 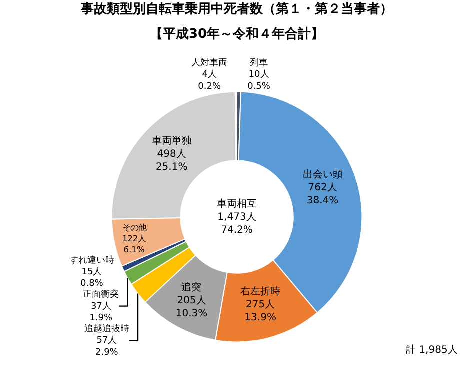 What do you see at coordinates (134, 244) in the screenshot?
I see `data-label: 122人 6.1%` at bounding box center [134, 244].